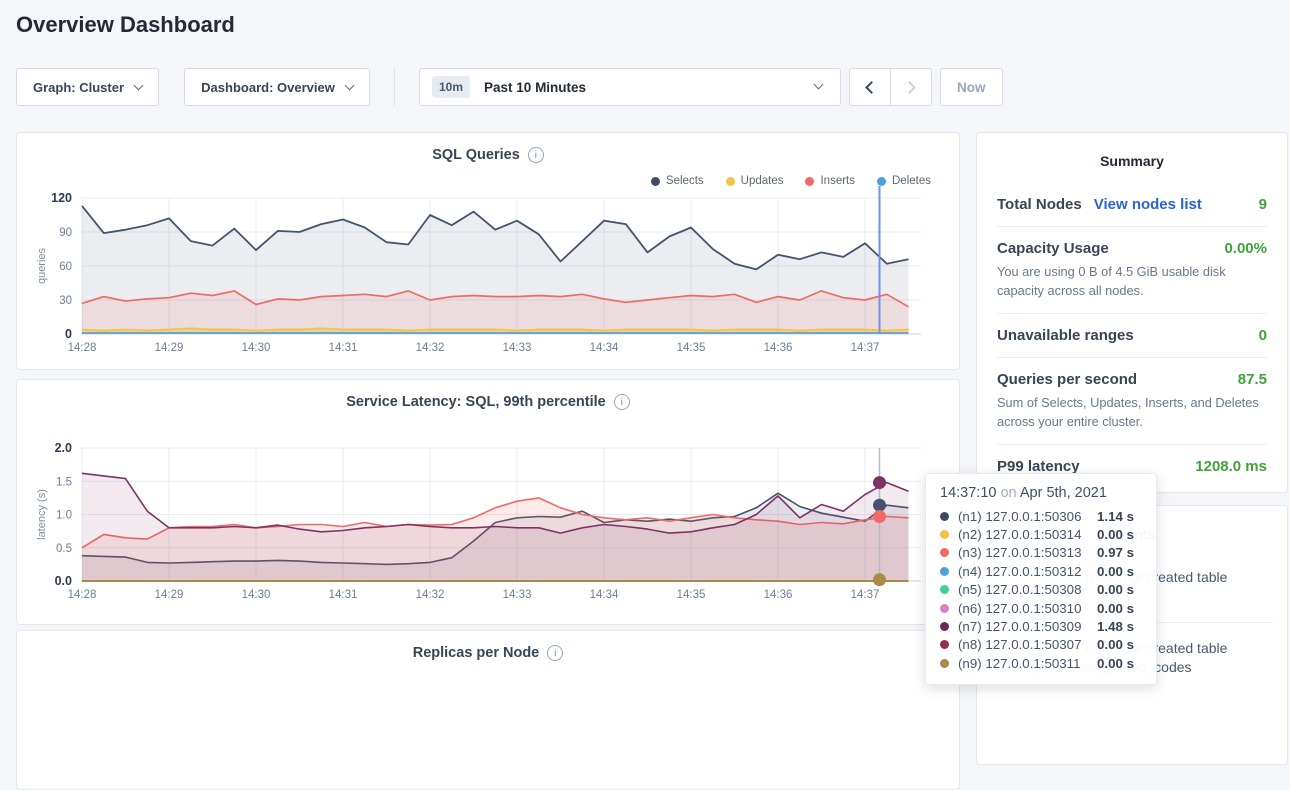 The height and width of the screenshot is (790, 1290). I want to click on time-prev-button, so click(870, 87).